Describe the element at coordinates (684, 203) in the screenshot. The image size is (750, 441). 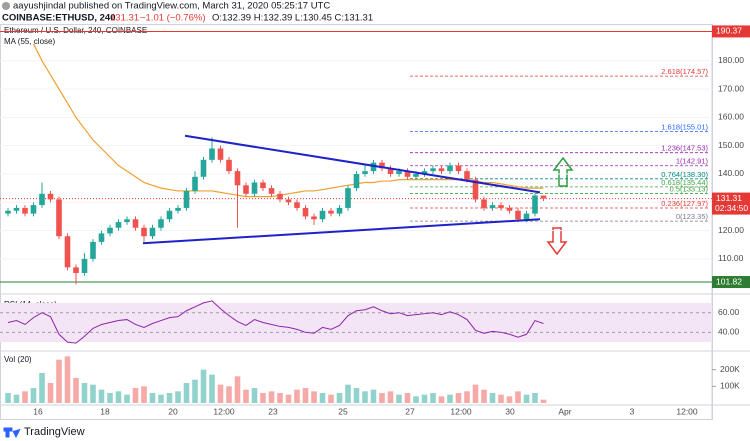
I see `fib-label: 0.236(127.97)` at that location.